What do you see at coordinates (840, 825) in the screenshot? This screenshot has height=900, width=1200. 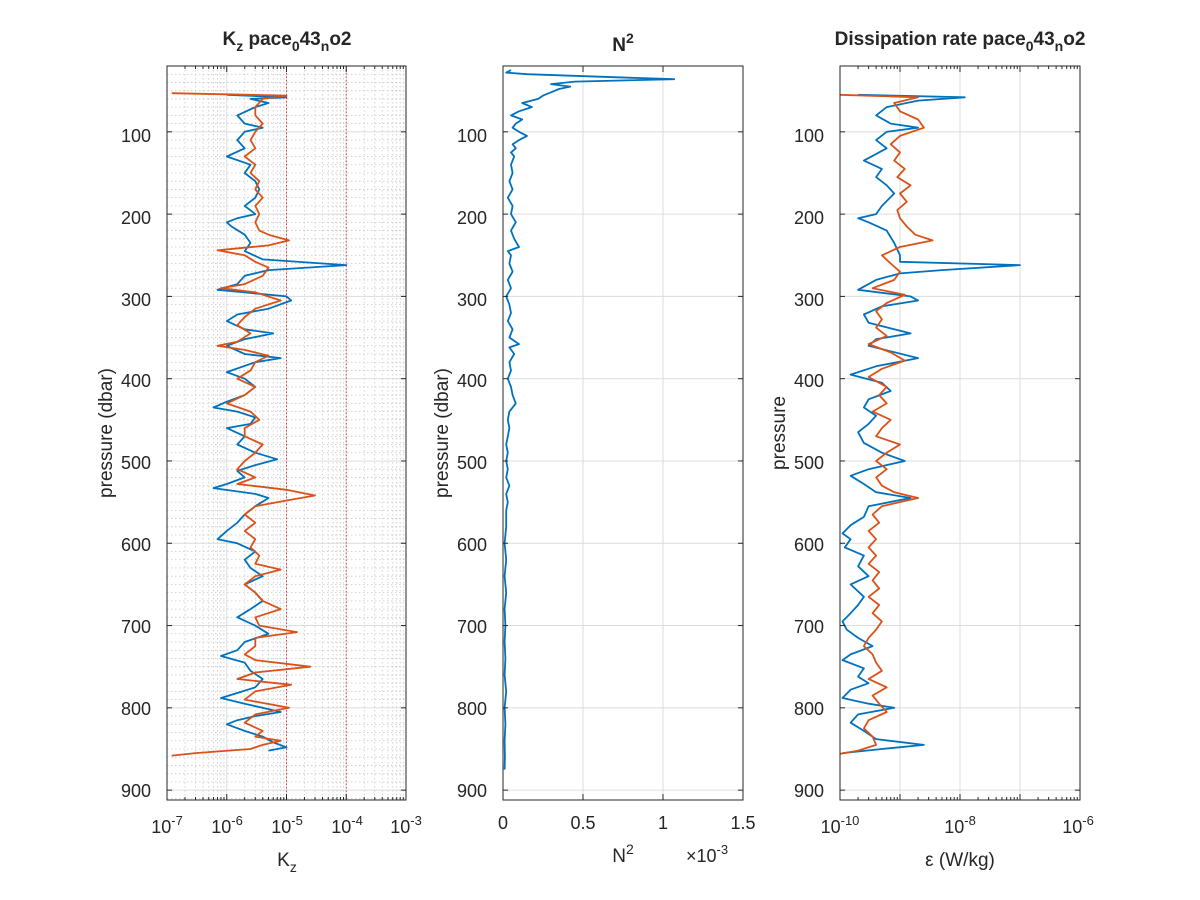 I see `x-tick-label: 10⁻¹⁰` at bounding box center [840, 825].